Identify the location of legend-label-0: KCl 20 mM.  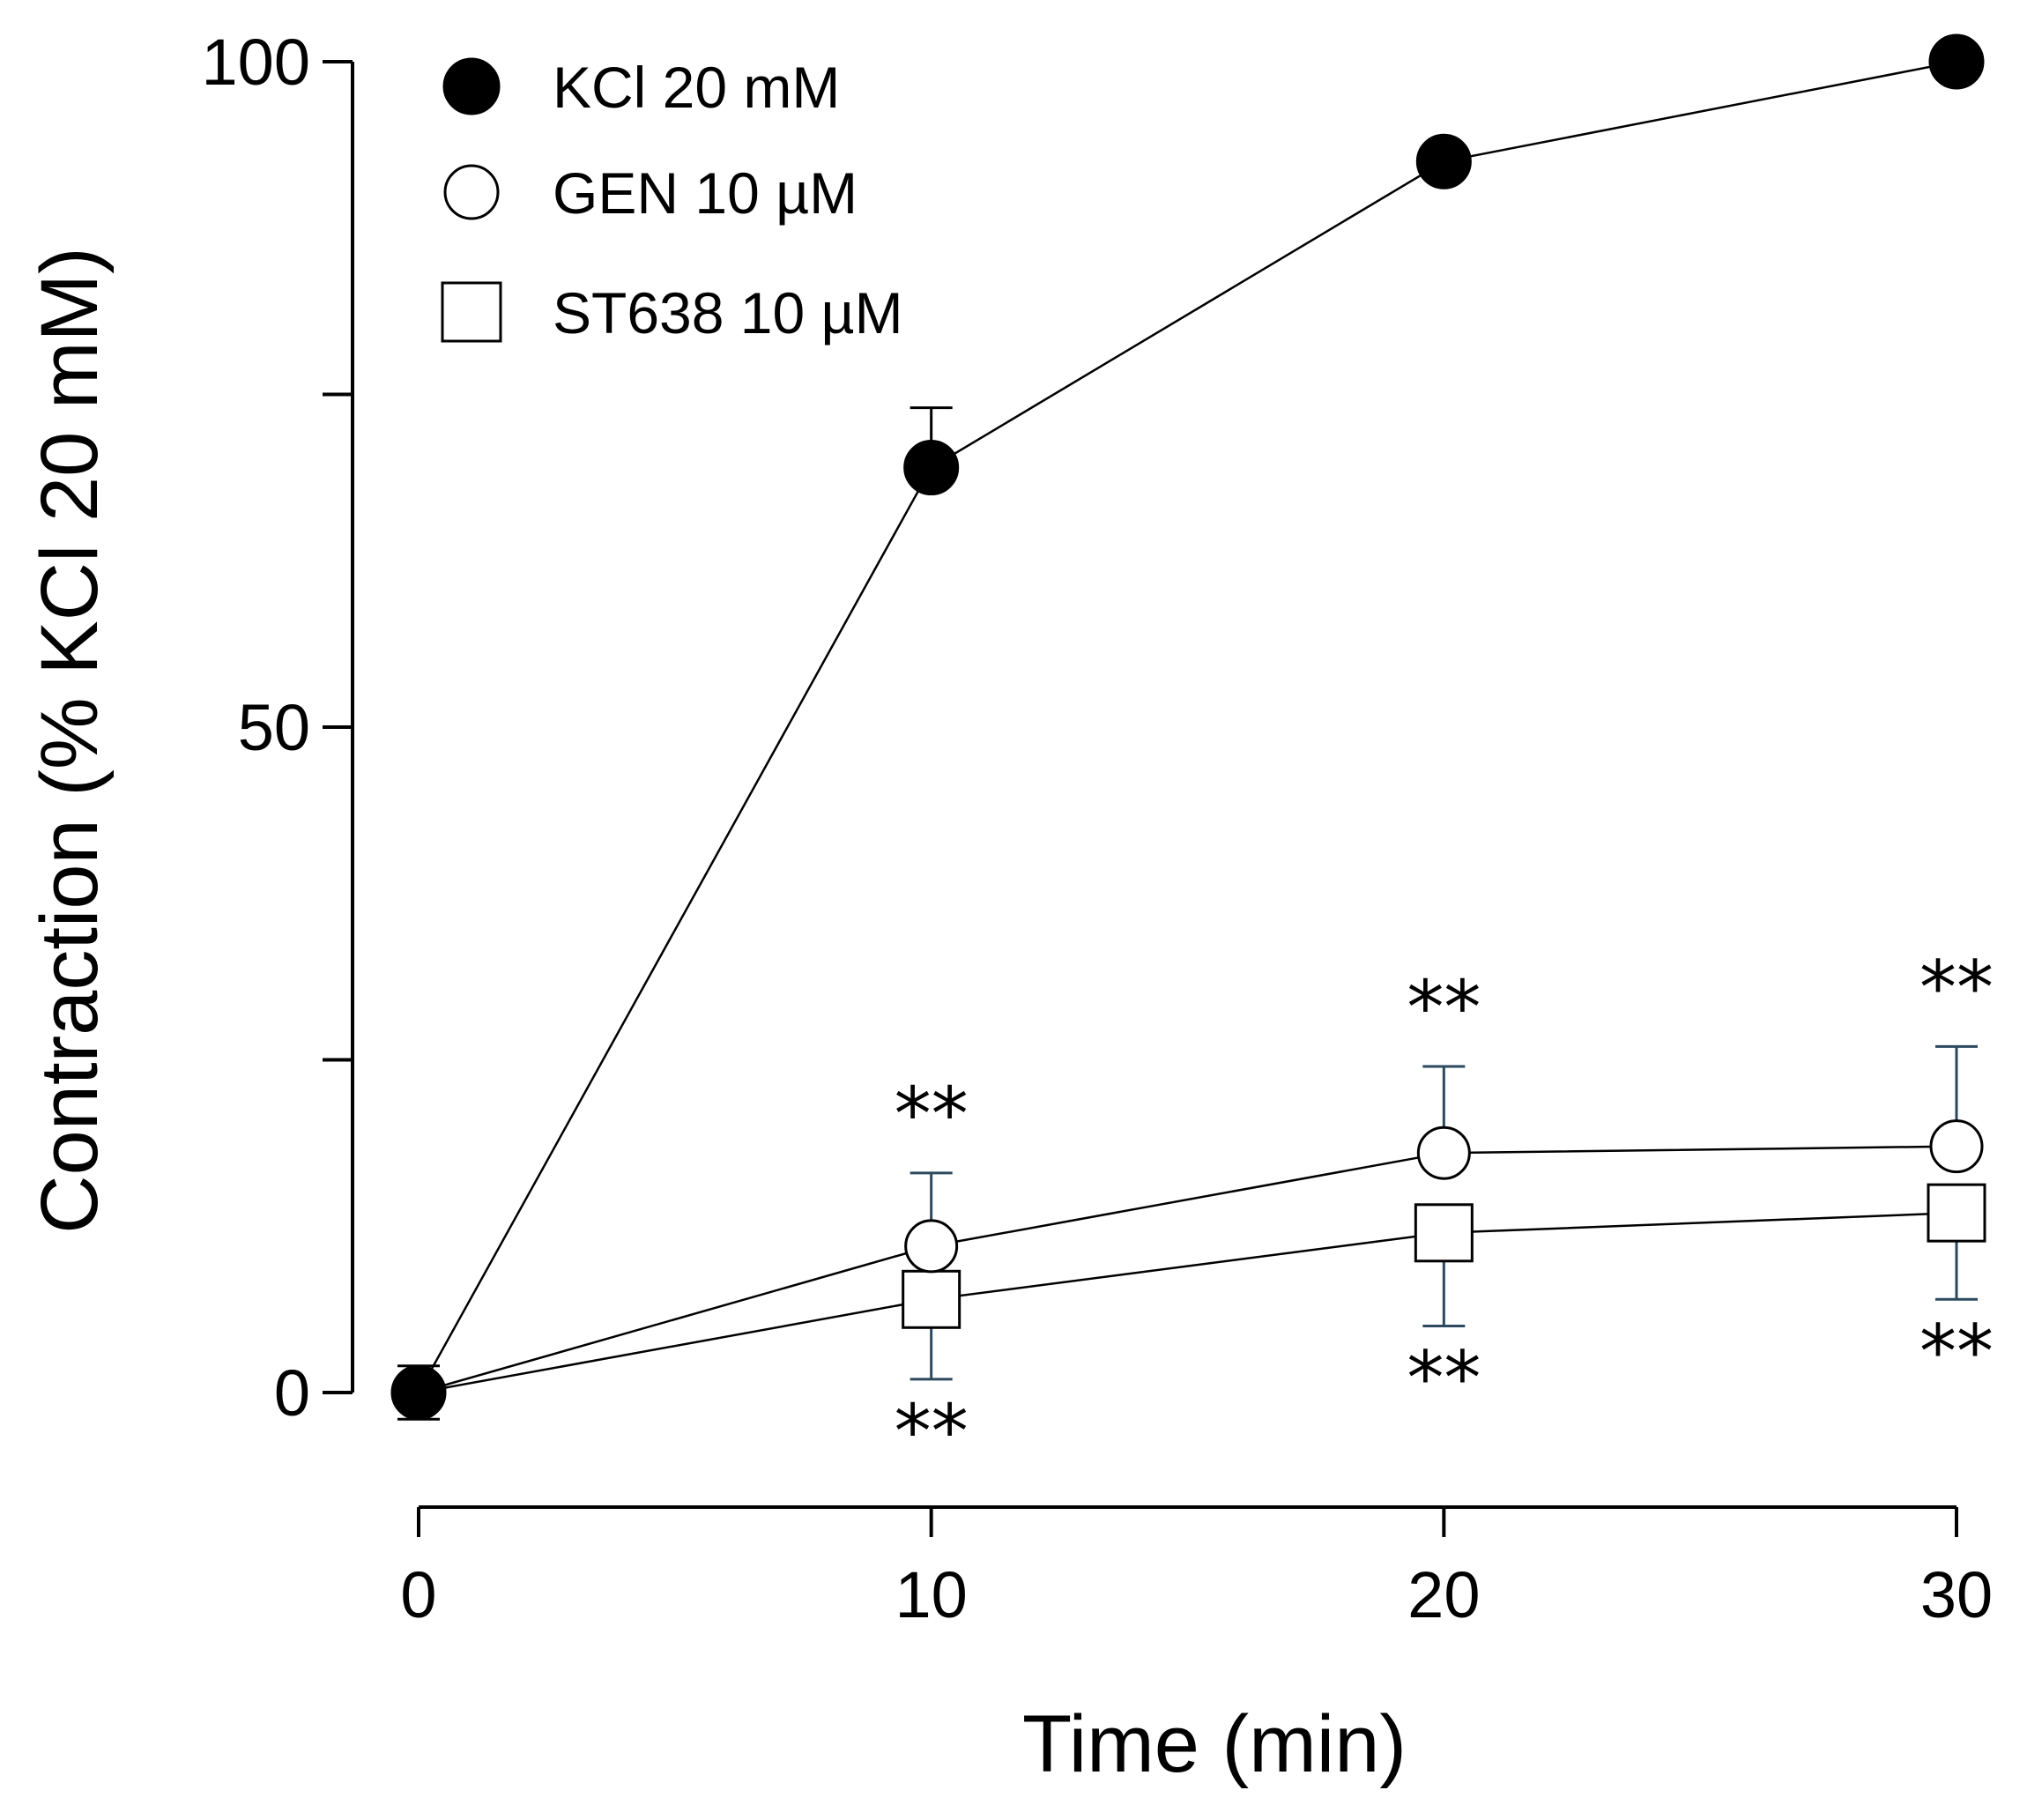
(696, 87).